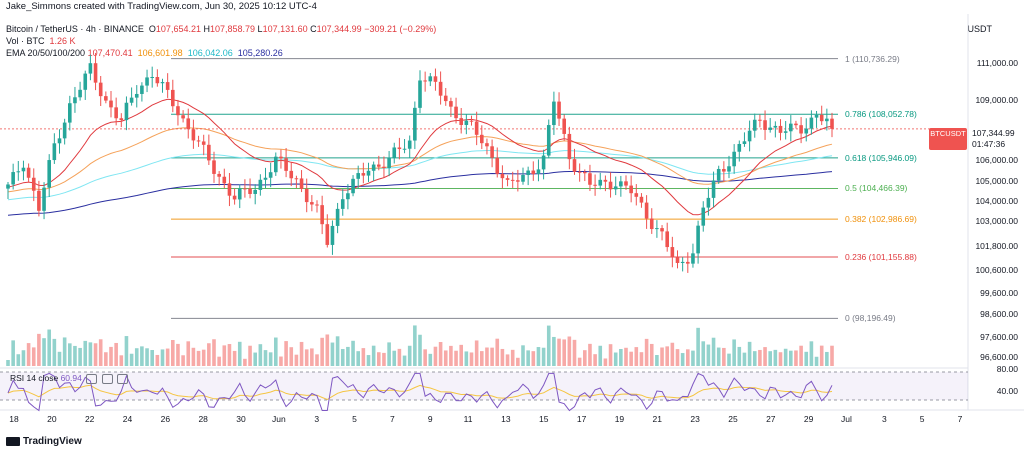 The width and height of the screenshot is (1024, 454). Describe the element at coordinates (400, 29) in the screenshot. I see `price-change: −309.21 (−0.29%)` at that location.